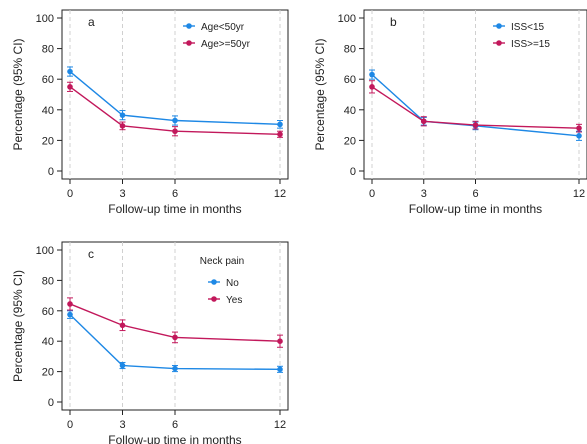  I want to click on series-Age>=50yr, so click(175, 109).